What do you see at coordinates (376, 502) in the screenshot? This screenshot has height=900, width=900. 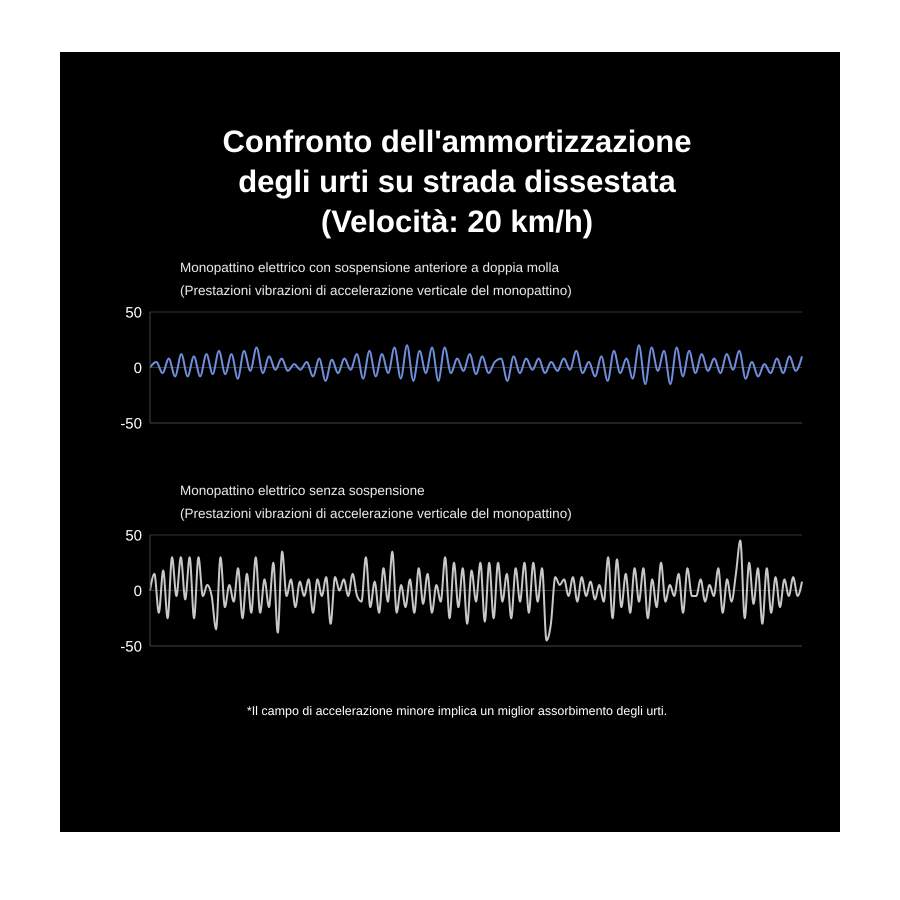 I see `chart-subtitle: Monopattino elettrico senza sospensione (Prestazioni vibrazioni di accelerazione verticale del monopattino)` at bounding box center [376, 502].